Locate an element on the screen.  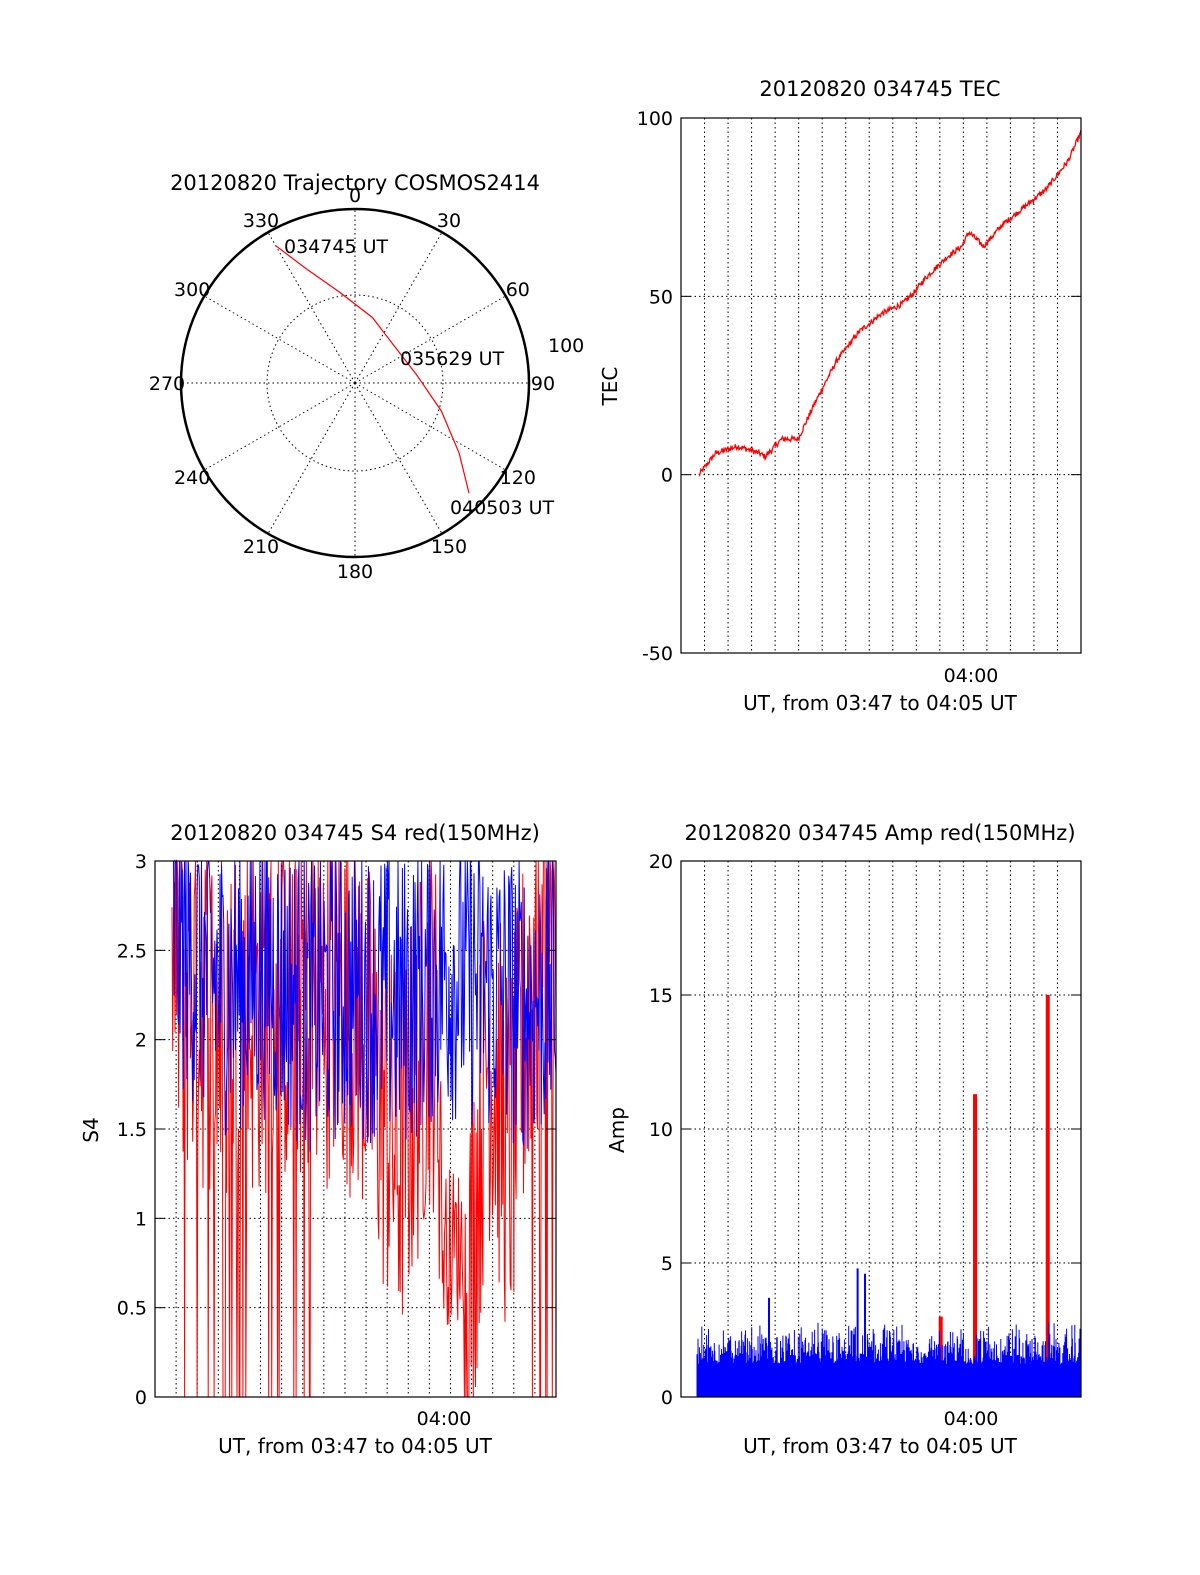
polar-azimuth-label: 60 is located at coordinates (518, 290).